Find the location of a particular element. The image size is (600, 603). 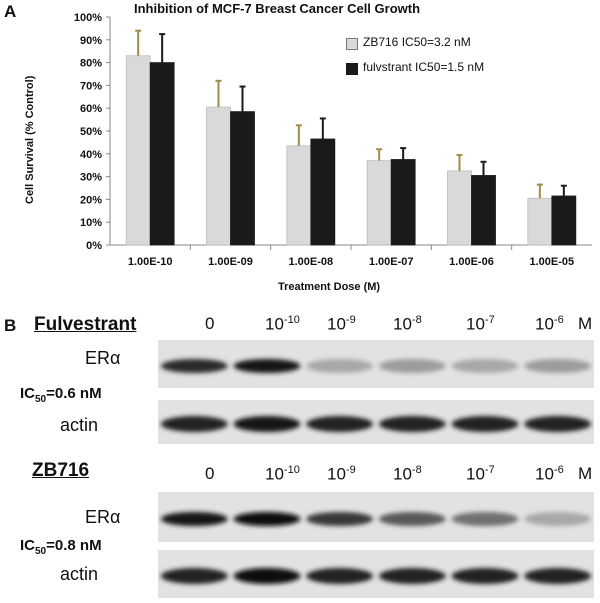

blot2-er-label: ERα is located at coordinates (103, 517).